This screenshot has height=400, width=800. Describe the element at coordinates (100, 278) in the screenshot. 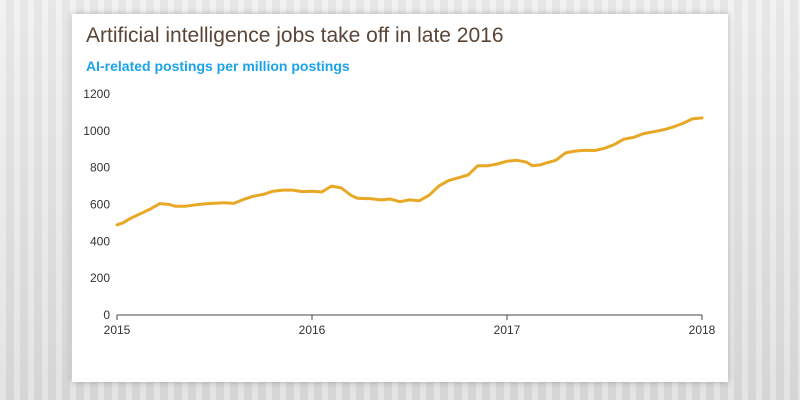

I see `y-tick-label: 200` at that location.